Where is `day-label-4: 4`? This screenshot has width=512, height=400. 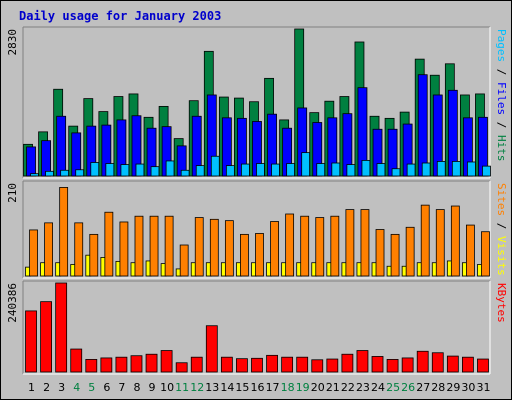
day-label-4: 4 is located at coordinates (76, 387).